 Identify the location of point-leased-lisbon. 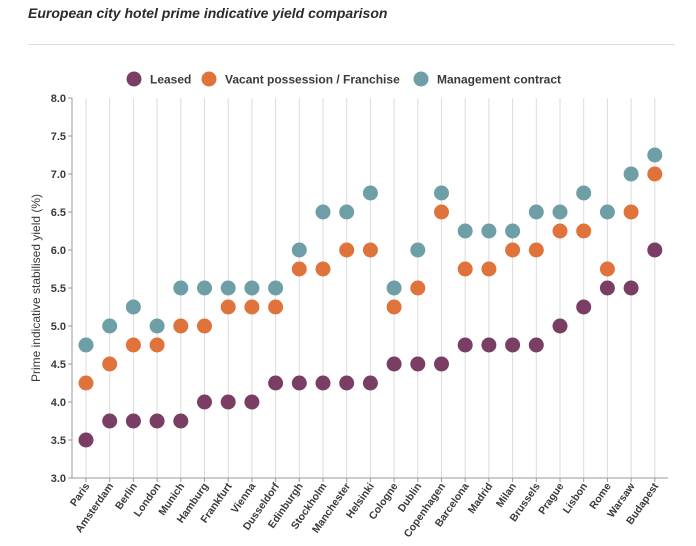
(584, 307).